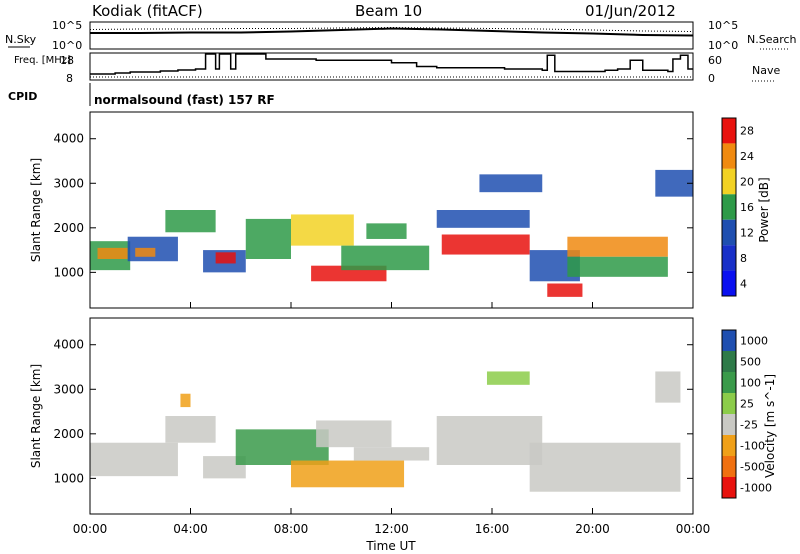 The width and height of the screenshot is (800, 554). I want to click on velocity-colorbar-tick: 100, so click(750, 383).